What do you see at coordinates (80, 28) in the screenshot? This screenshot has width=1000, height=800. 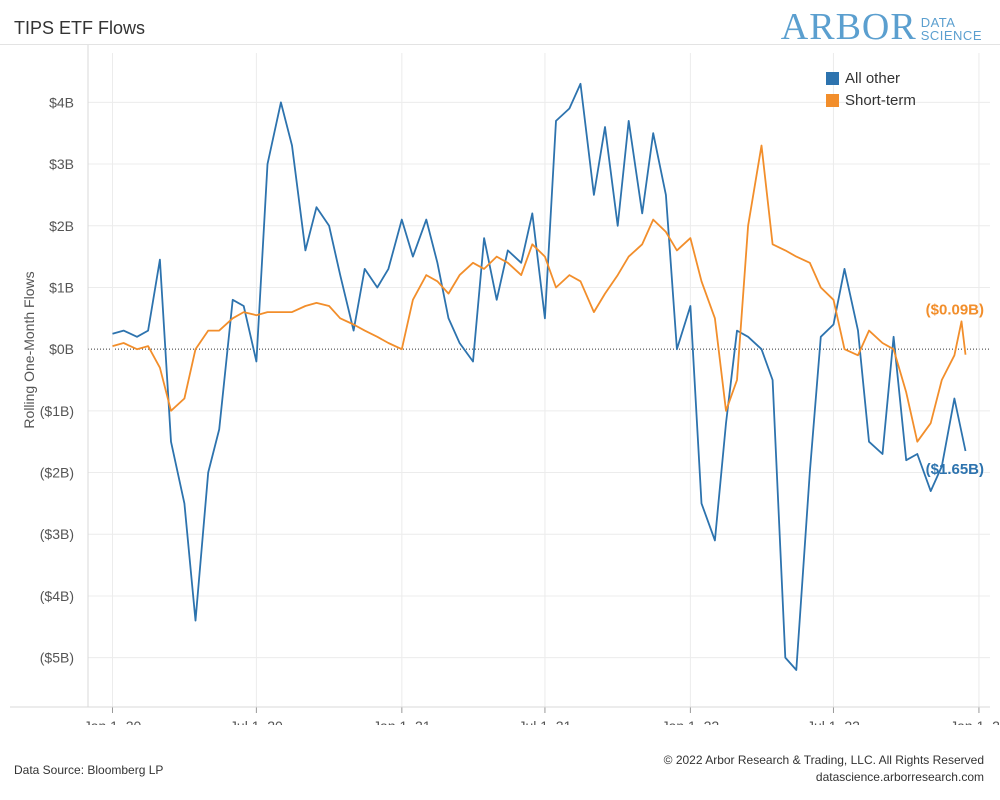 I see `page-title: TIPS ETF Flows` at bounding box center [80, 28].